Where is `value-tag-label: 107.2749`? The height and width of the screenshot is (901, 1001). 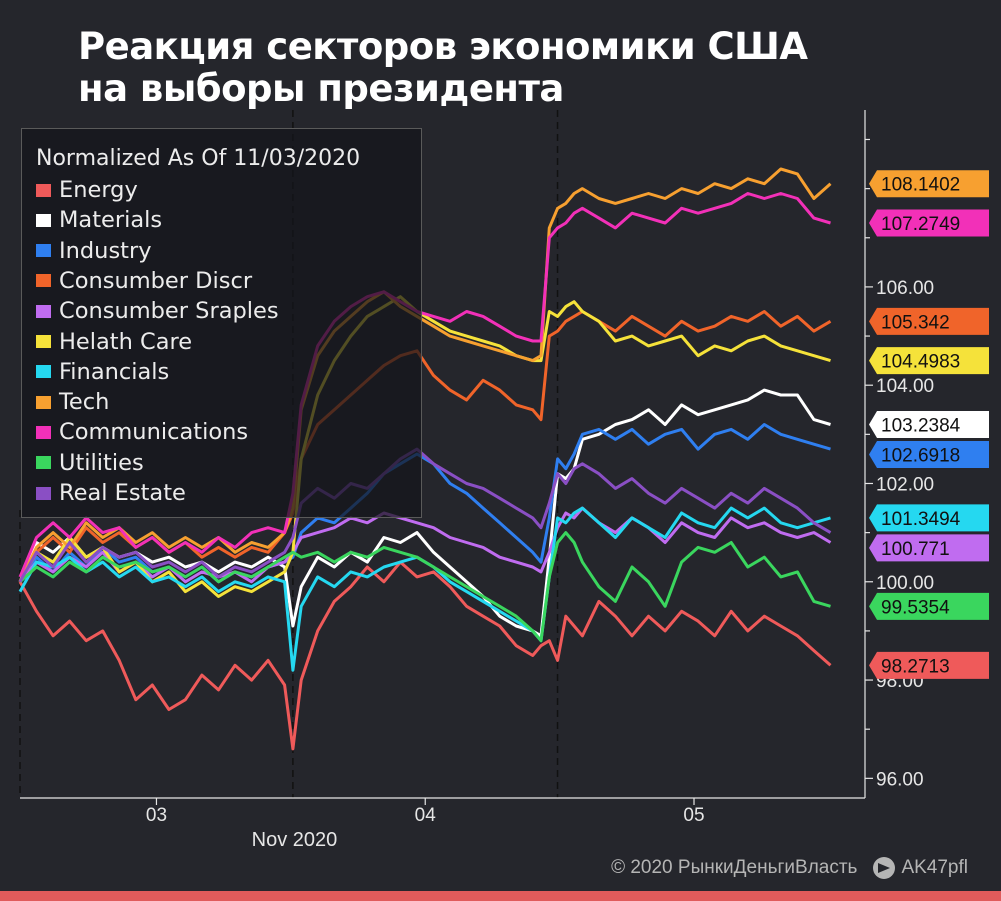 value-tag-label: 107.2749 is located at coordinates (920, 224).